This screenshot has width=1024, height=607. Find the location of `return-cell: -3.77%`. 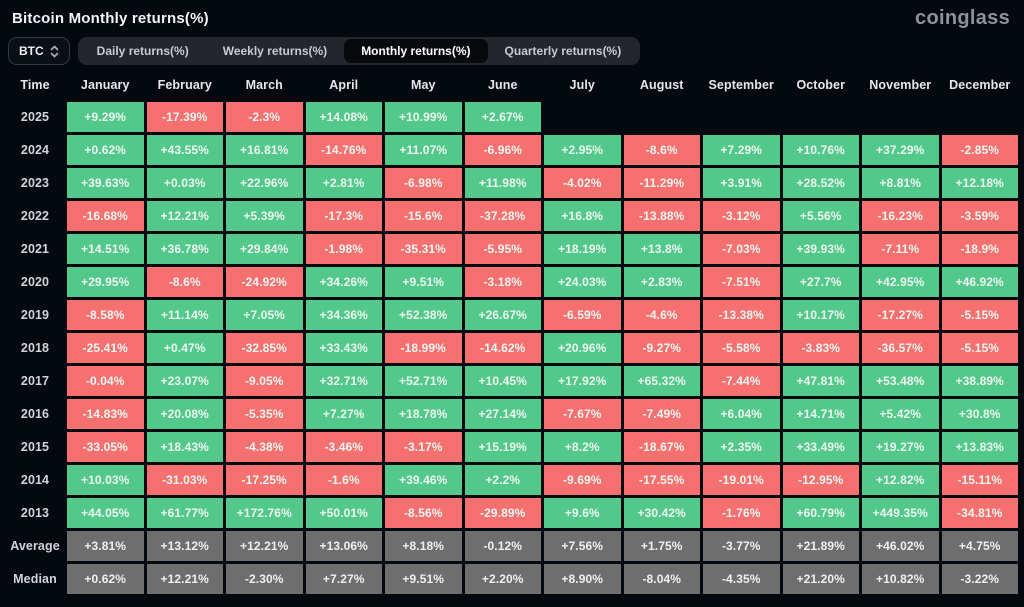

return-cell: -3.77% is located at coordinates (741, 546).